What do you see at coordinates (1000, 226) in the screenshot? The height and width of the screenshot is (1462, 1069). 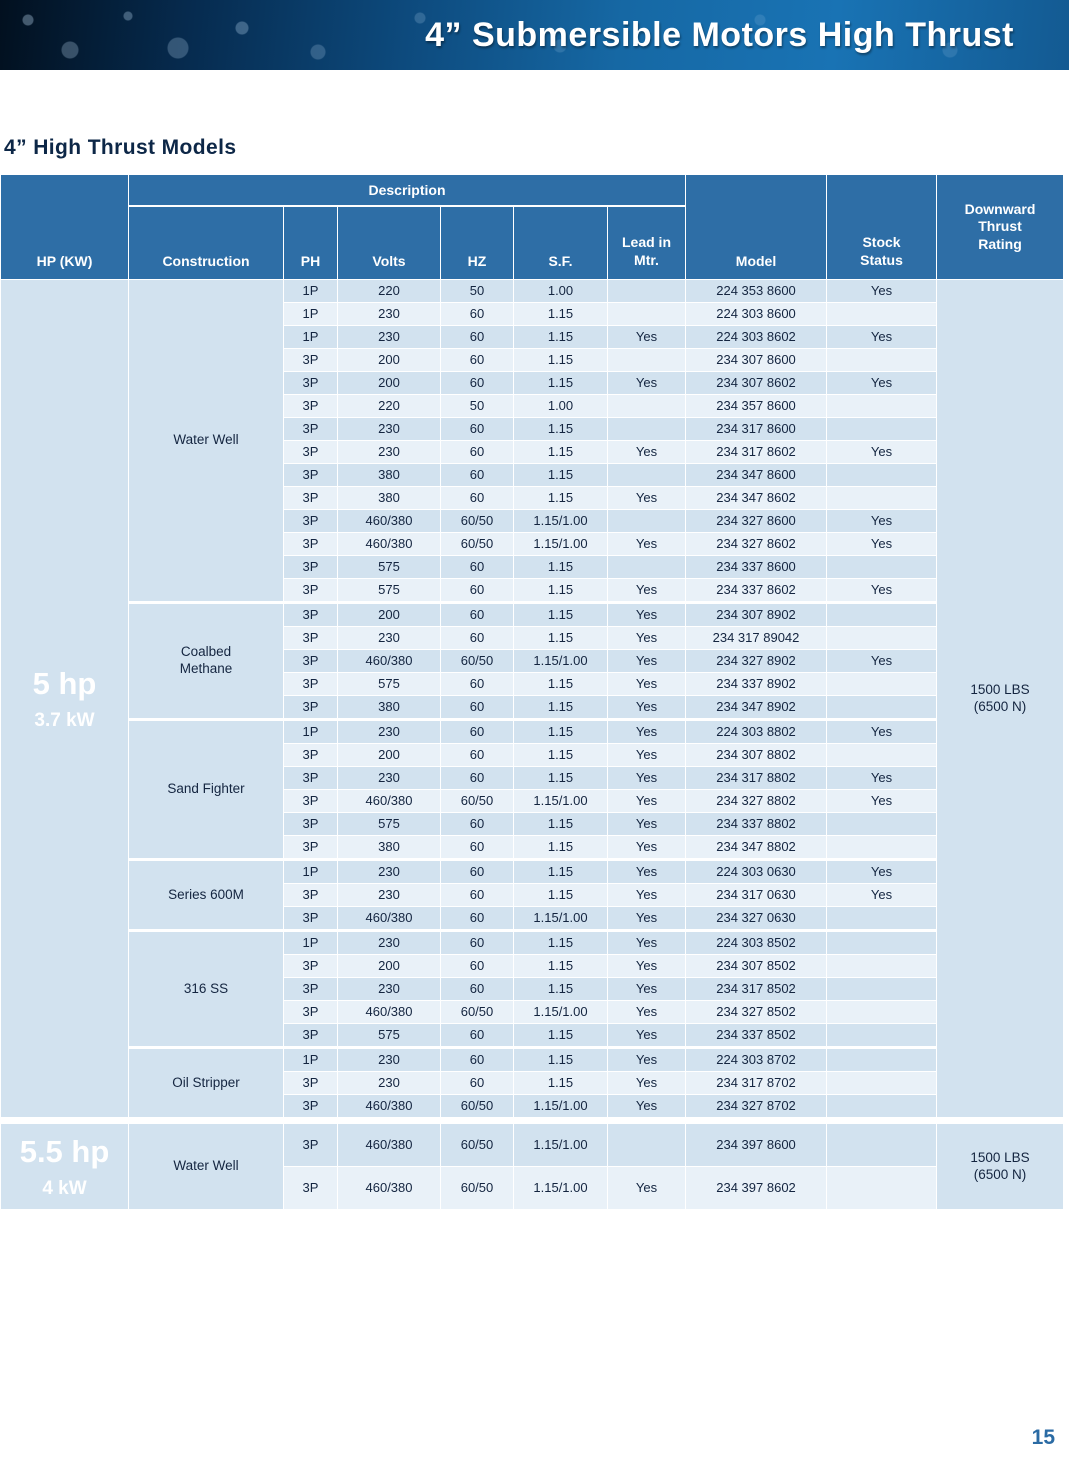 I see `header-downward-thrust-label: Downward Thrust Rating` at bounding box center [1000, 226].